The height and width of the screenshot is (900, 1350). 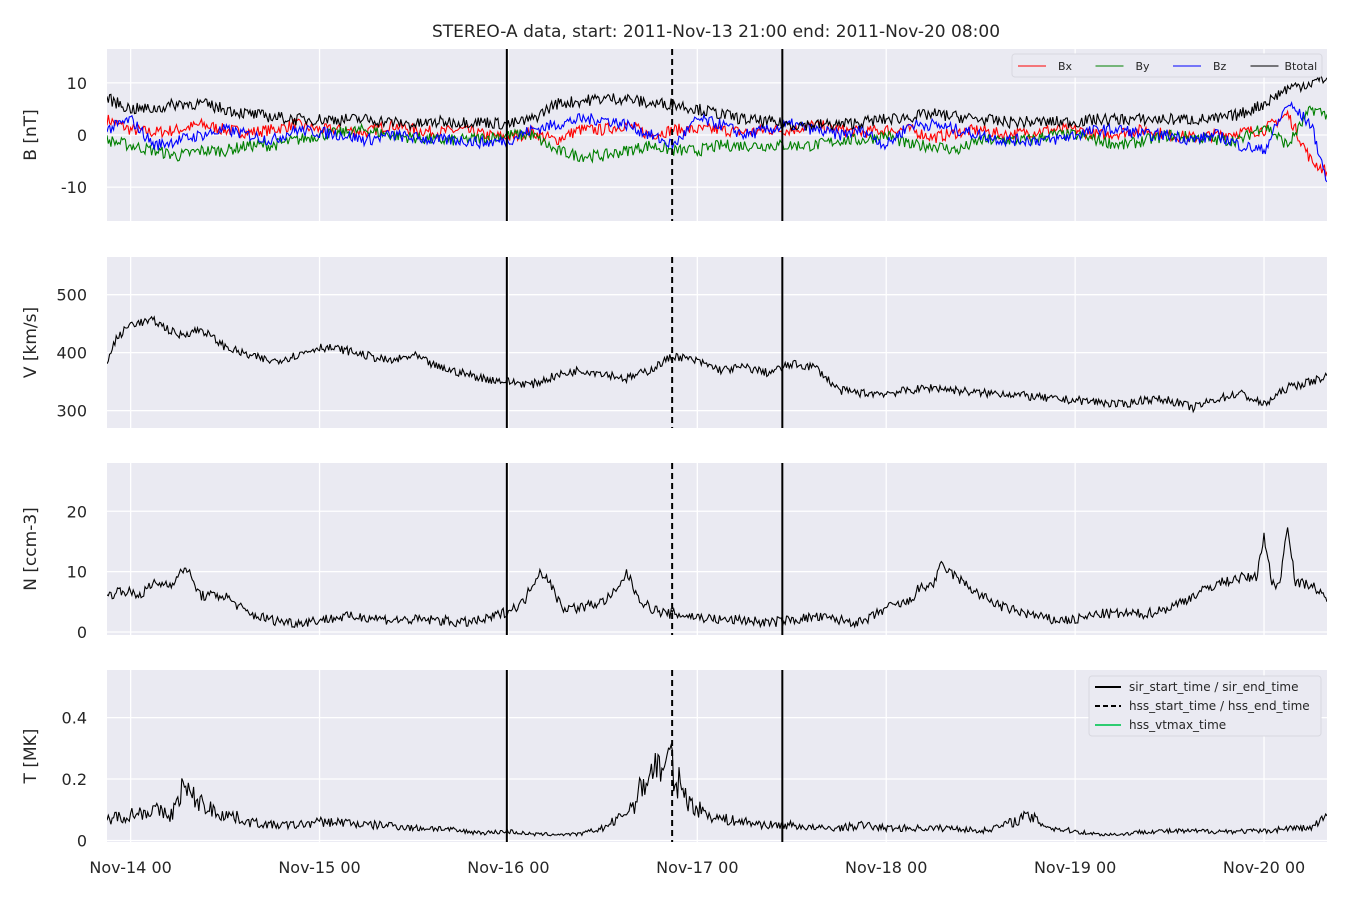 I want to click on y-axis-label: V [km/s], so click(x=31, y=342).